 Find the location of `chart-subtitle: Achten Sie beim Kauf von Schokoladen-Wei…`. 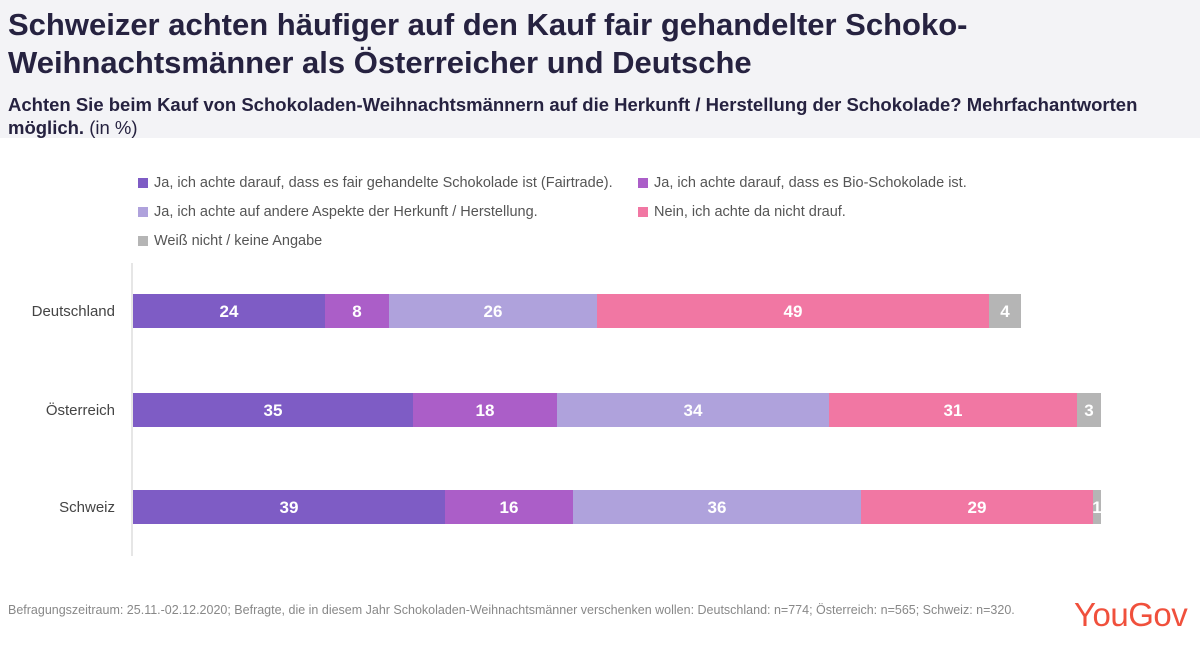

chart-subtitle: Achten Sie beim Kauf von Schokoladen-Wei… is located at coordinates (600, 116).